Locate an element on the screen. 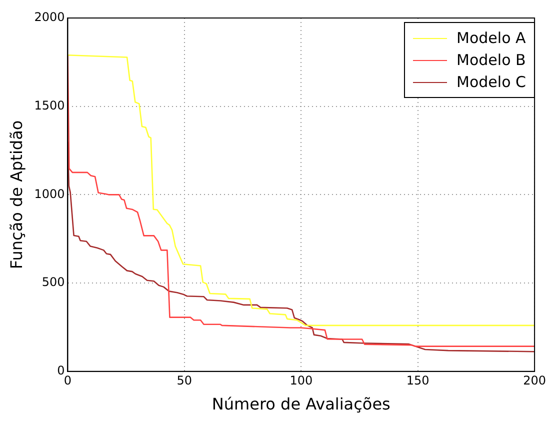 The width and height of the screenshot is (549, 423). x-tick-label: 200 is located at coordinates (534, 381).